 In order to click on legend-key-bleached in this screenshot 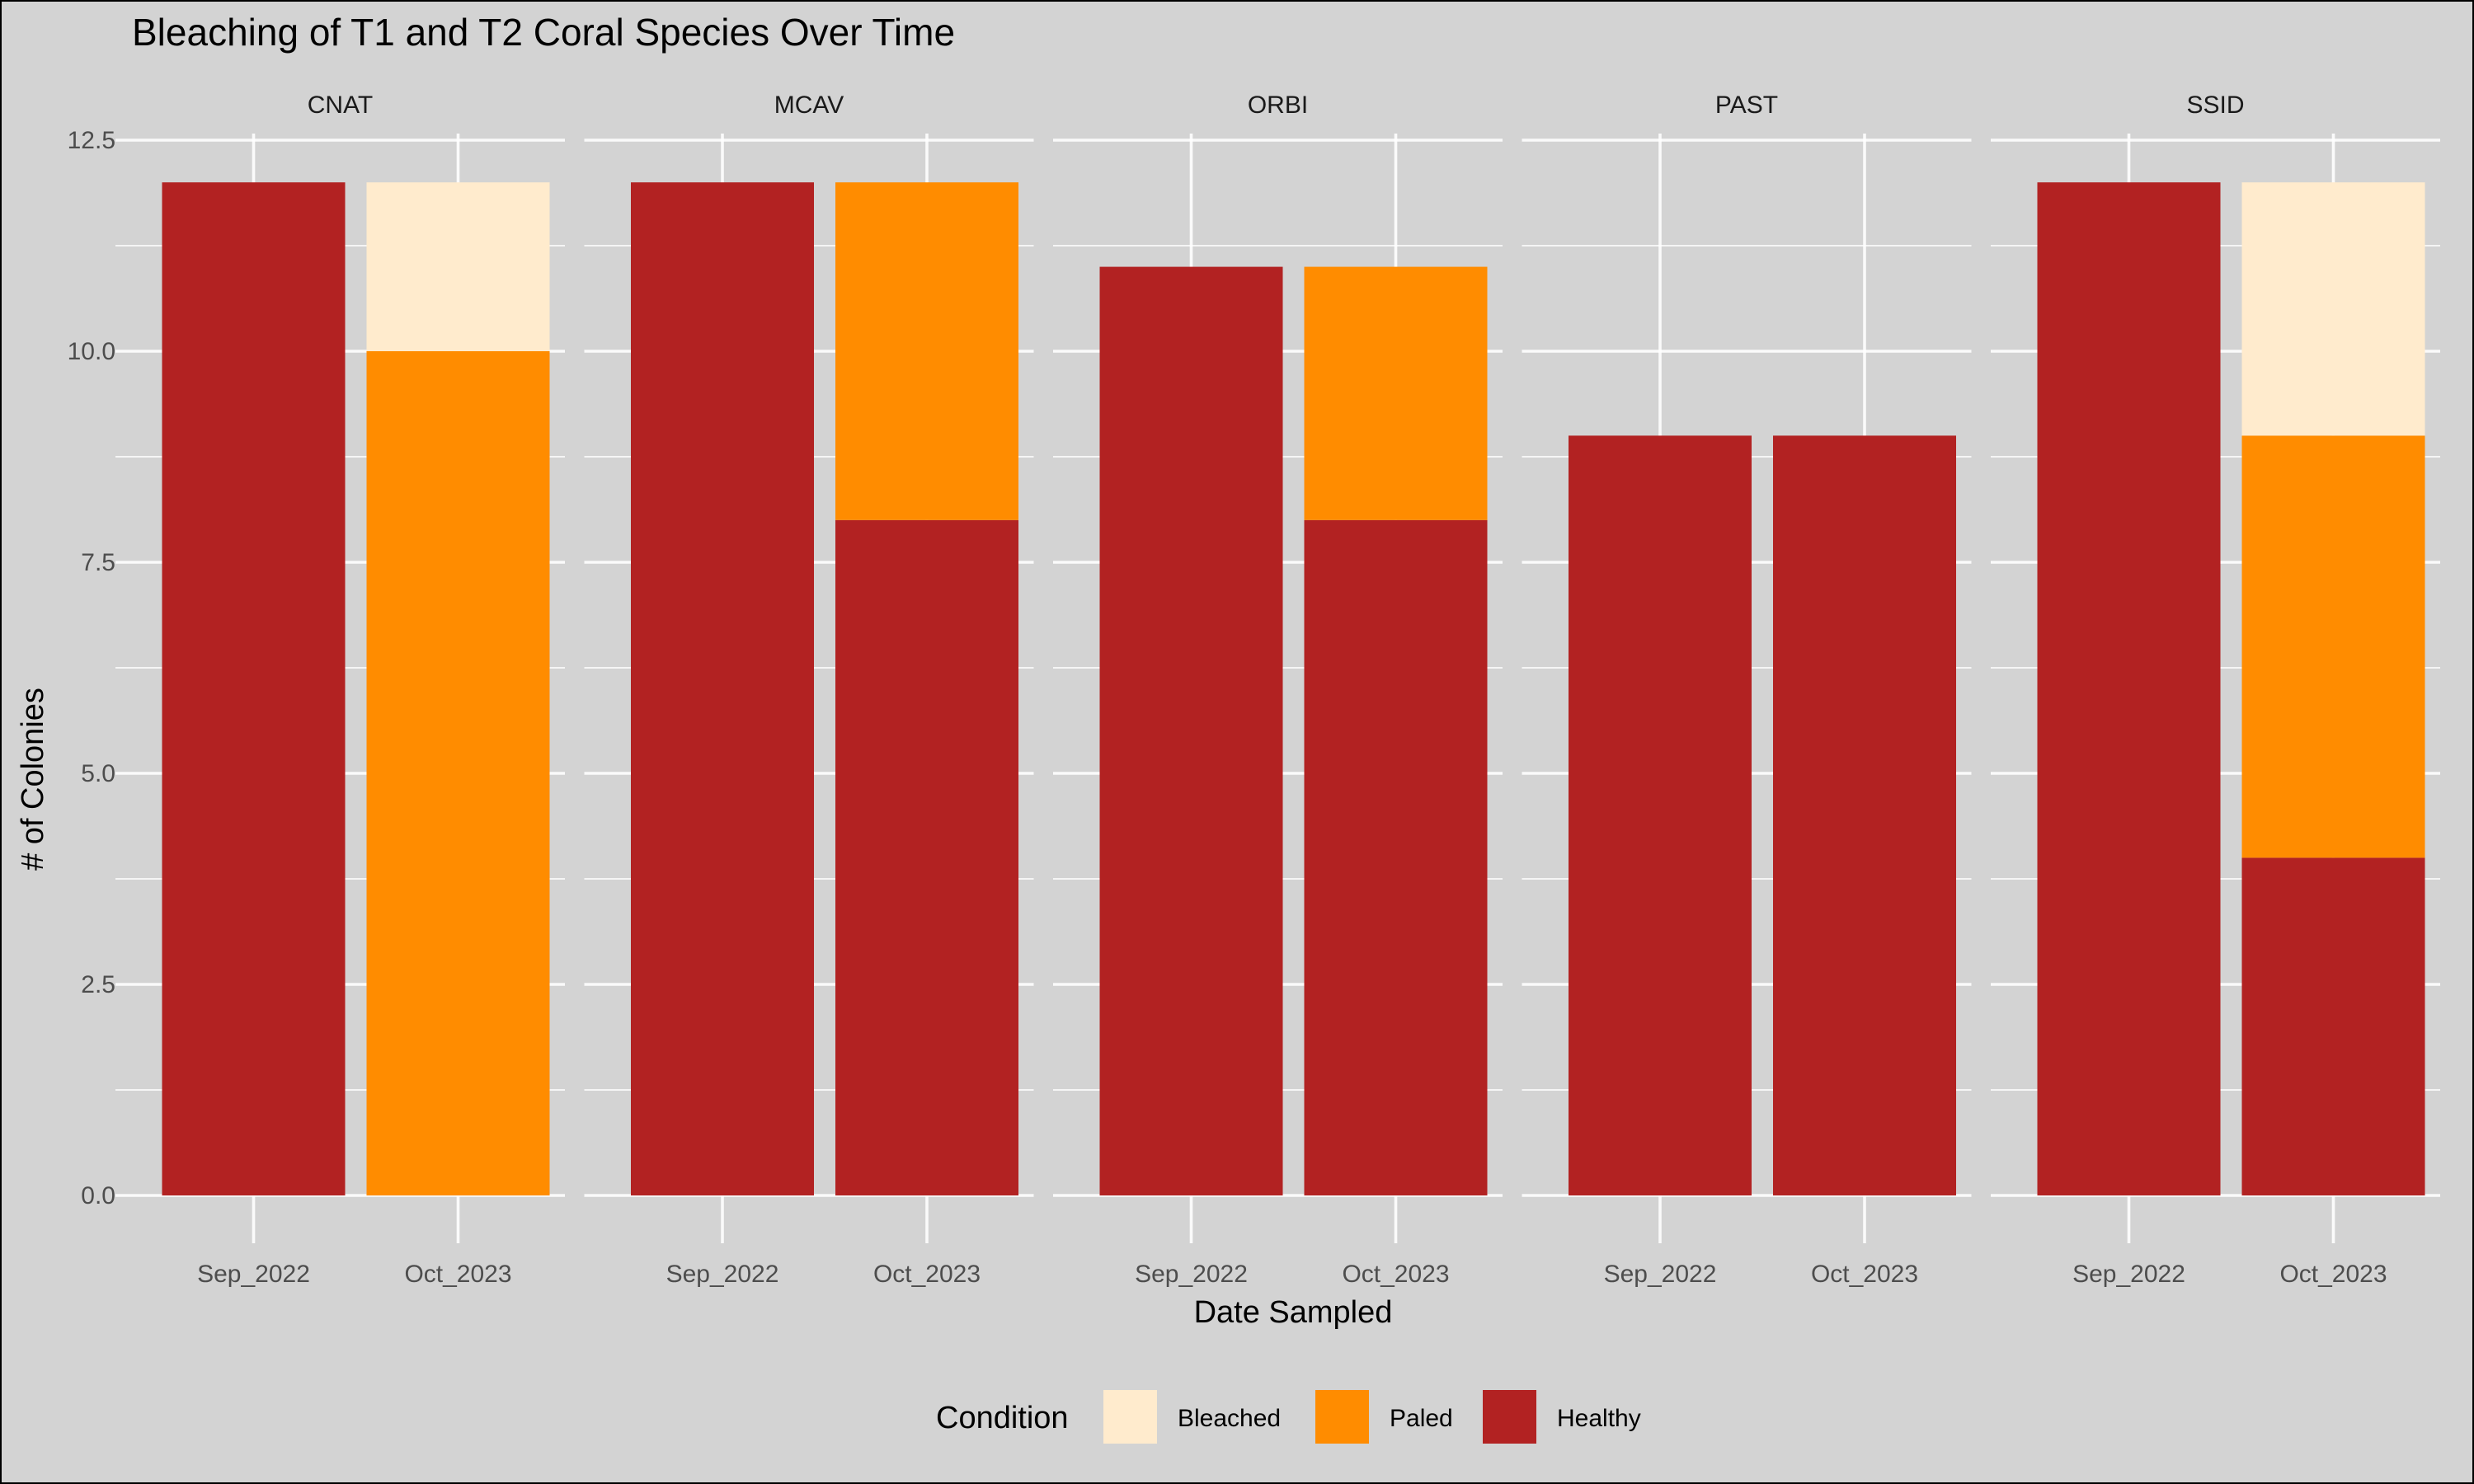, I will do `click(1130, 1417)`.